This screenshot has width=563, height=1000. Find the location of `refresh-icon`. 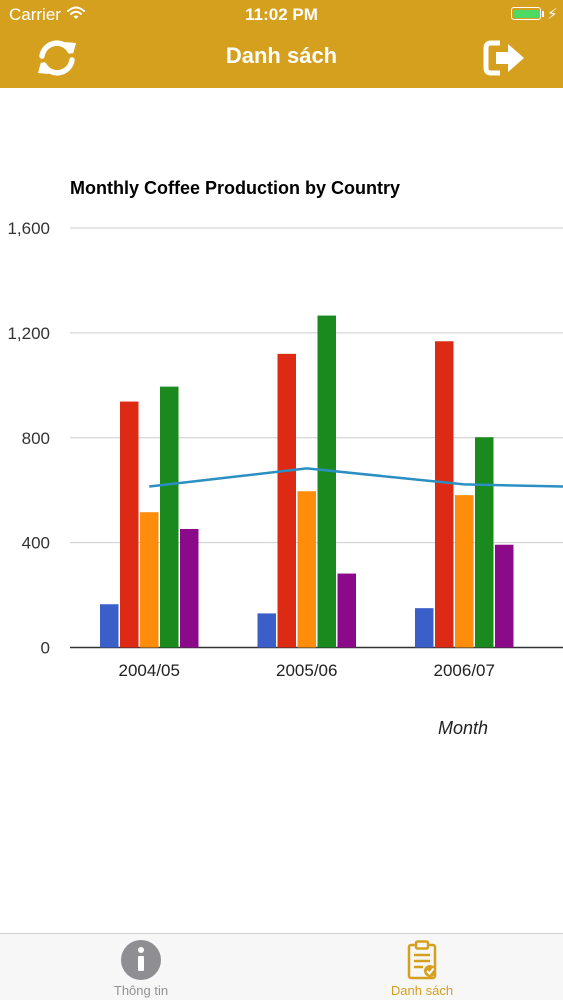

refresh-icon is located at coordinates (57, 58).